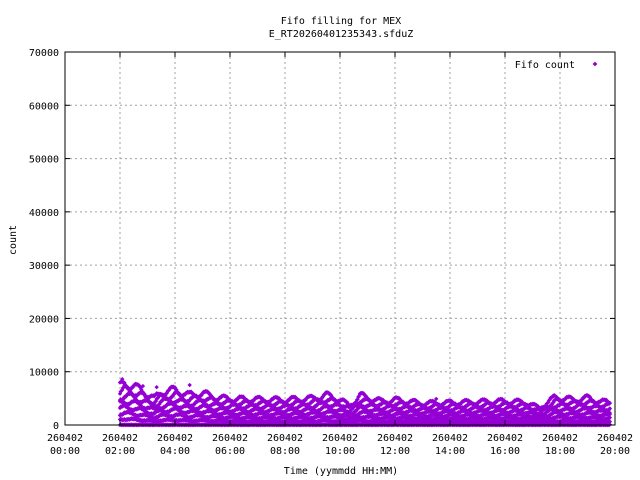 This screenshot has width=640, height=480. What do you see at coordinates (365, 402) in the screenshot?
I see `data-points` at bounding box center [365, 402].